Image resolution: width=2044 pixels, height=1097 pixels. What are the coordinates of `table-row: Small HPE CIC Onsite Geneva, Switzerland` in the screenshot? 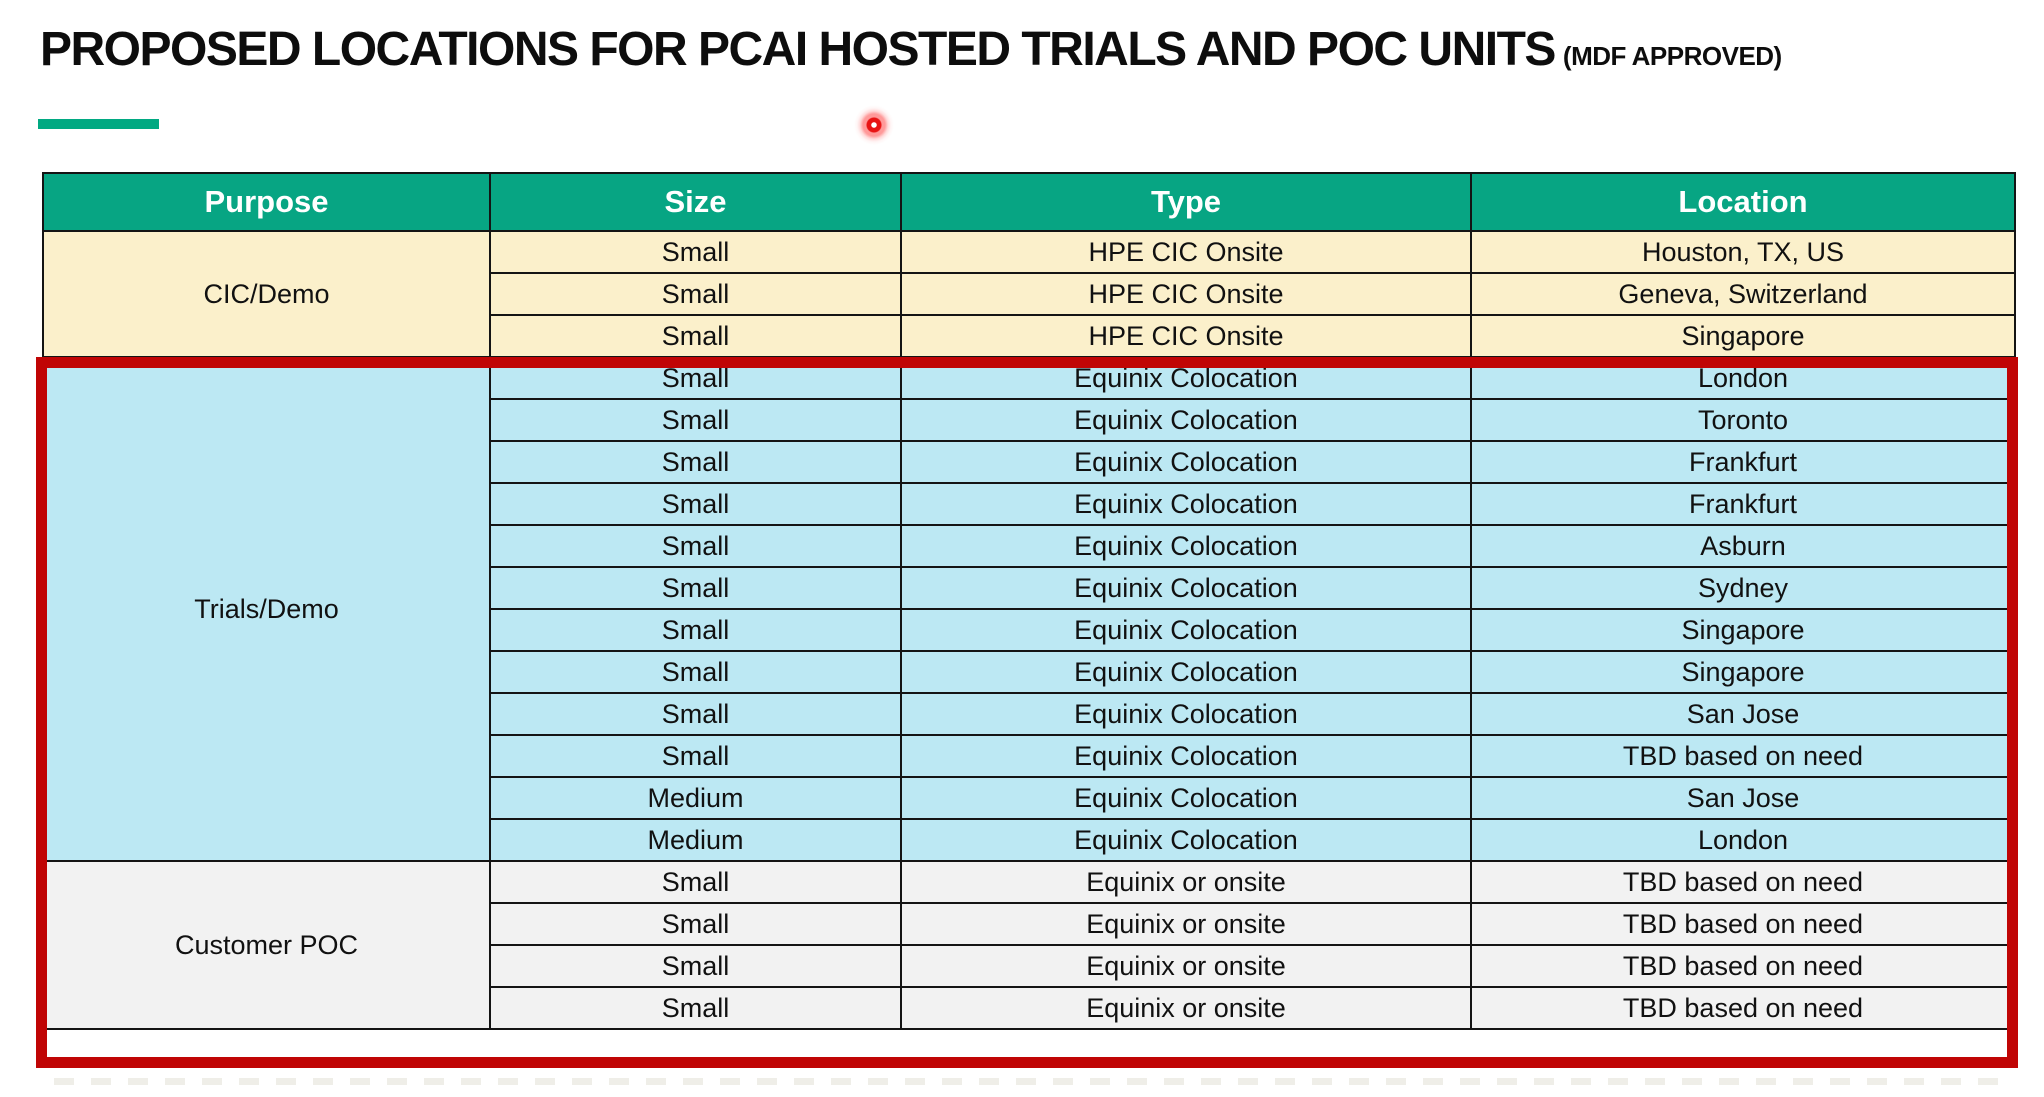 It's located at (1029, 294).